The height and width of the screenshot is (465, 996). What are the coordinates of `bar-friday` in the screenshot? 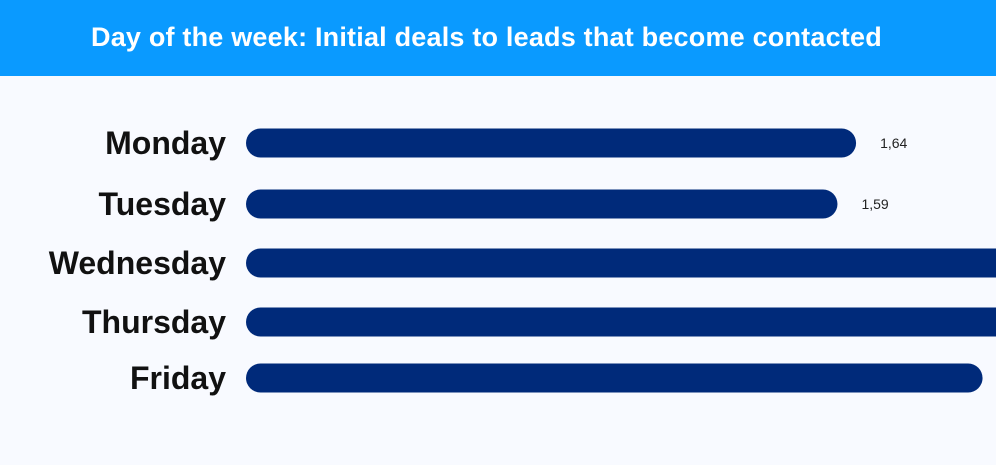 It's located at (614, 378).